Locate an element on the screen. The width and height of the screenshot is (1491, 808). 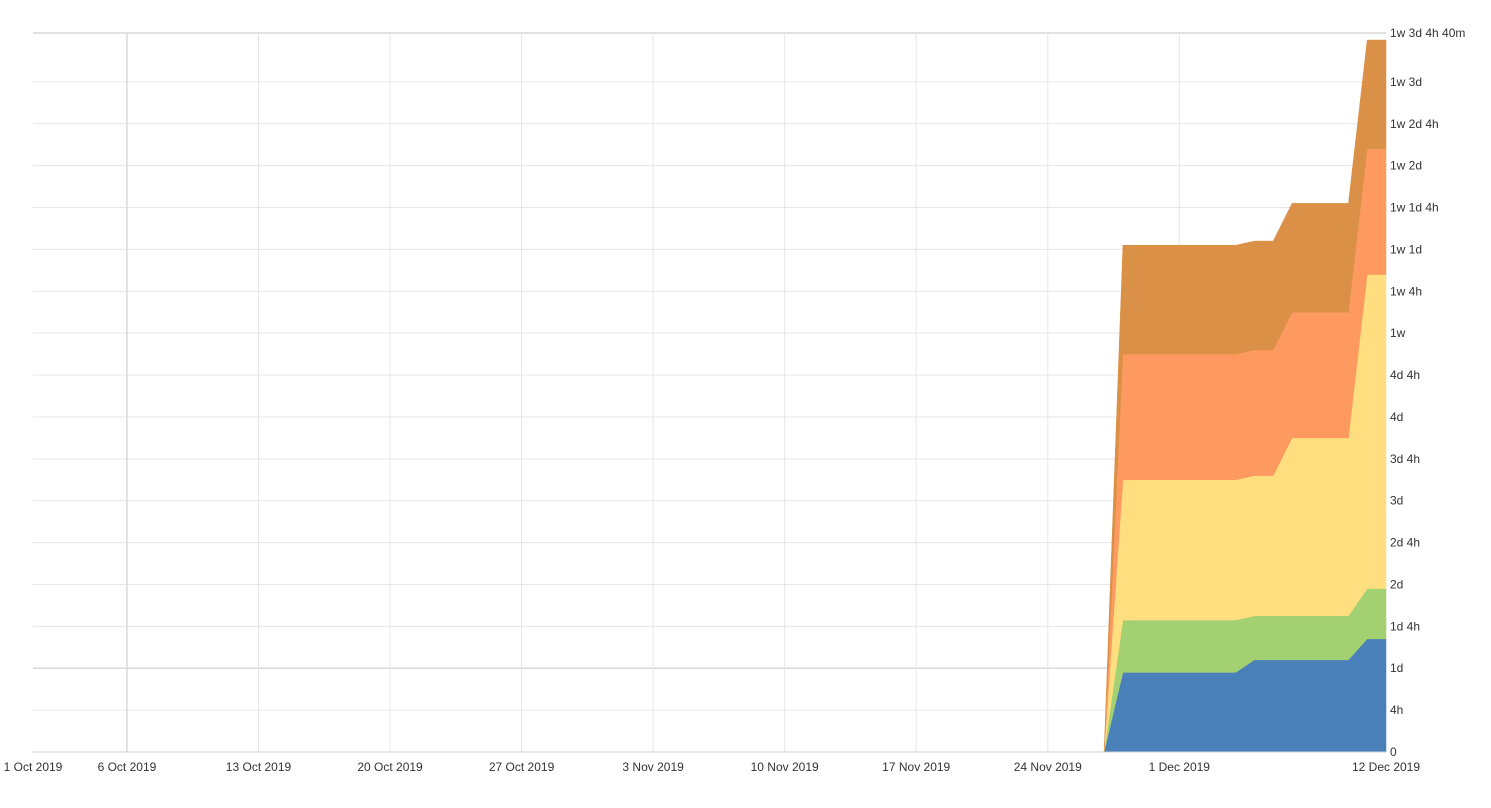
y-tick-label: 4d is located at coordinates (1396, 417).